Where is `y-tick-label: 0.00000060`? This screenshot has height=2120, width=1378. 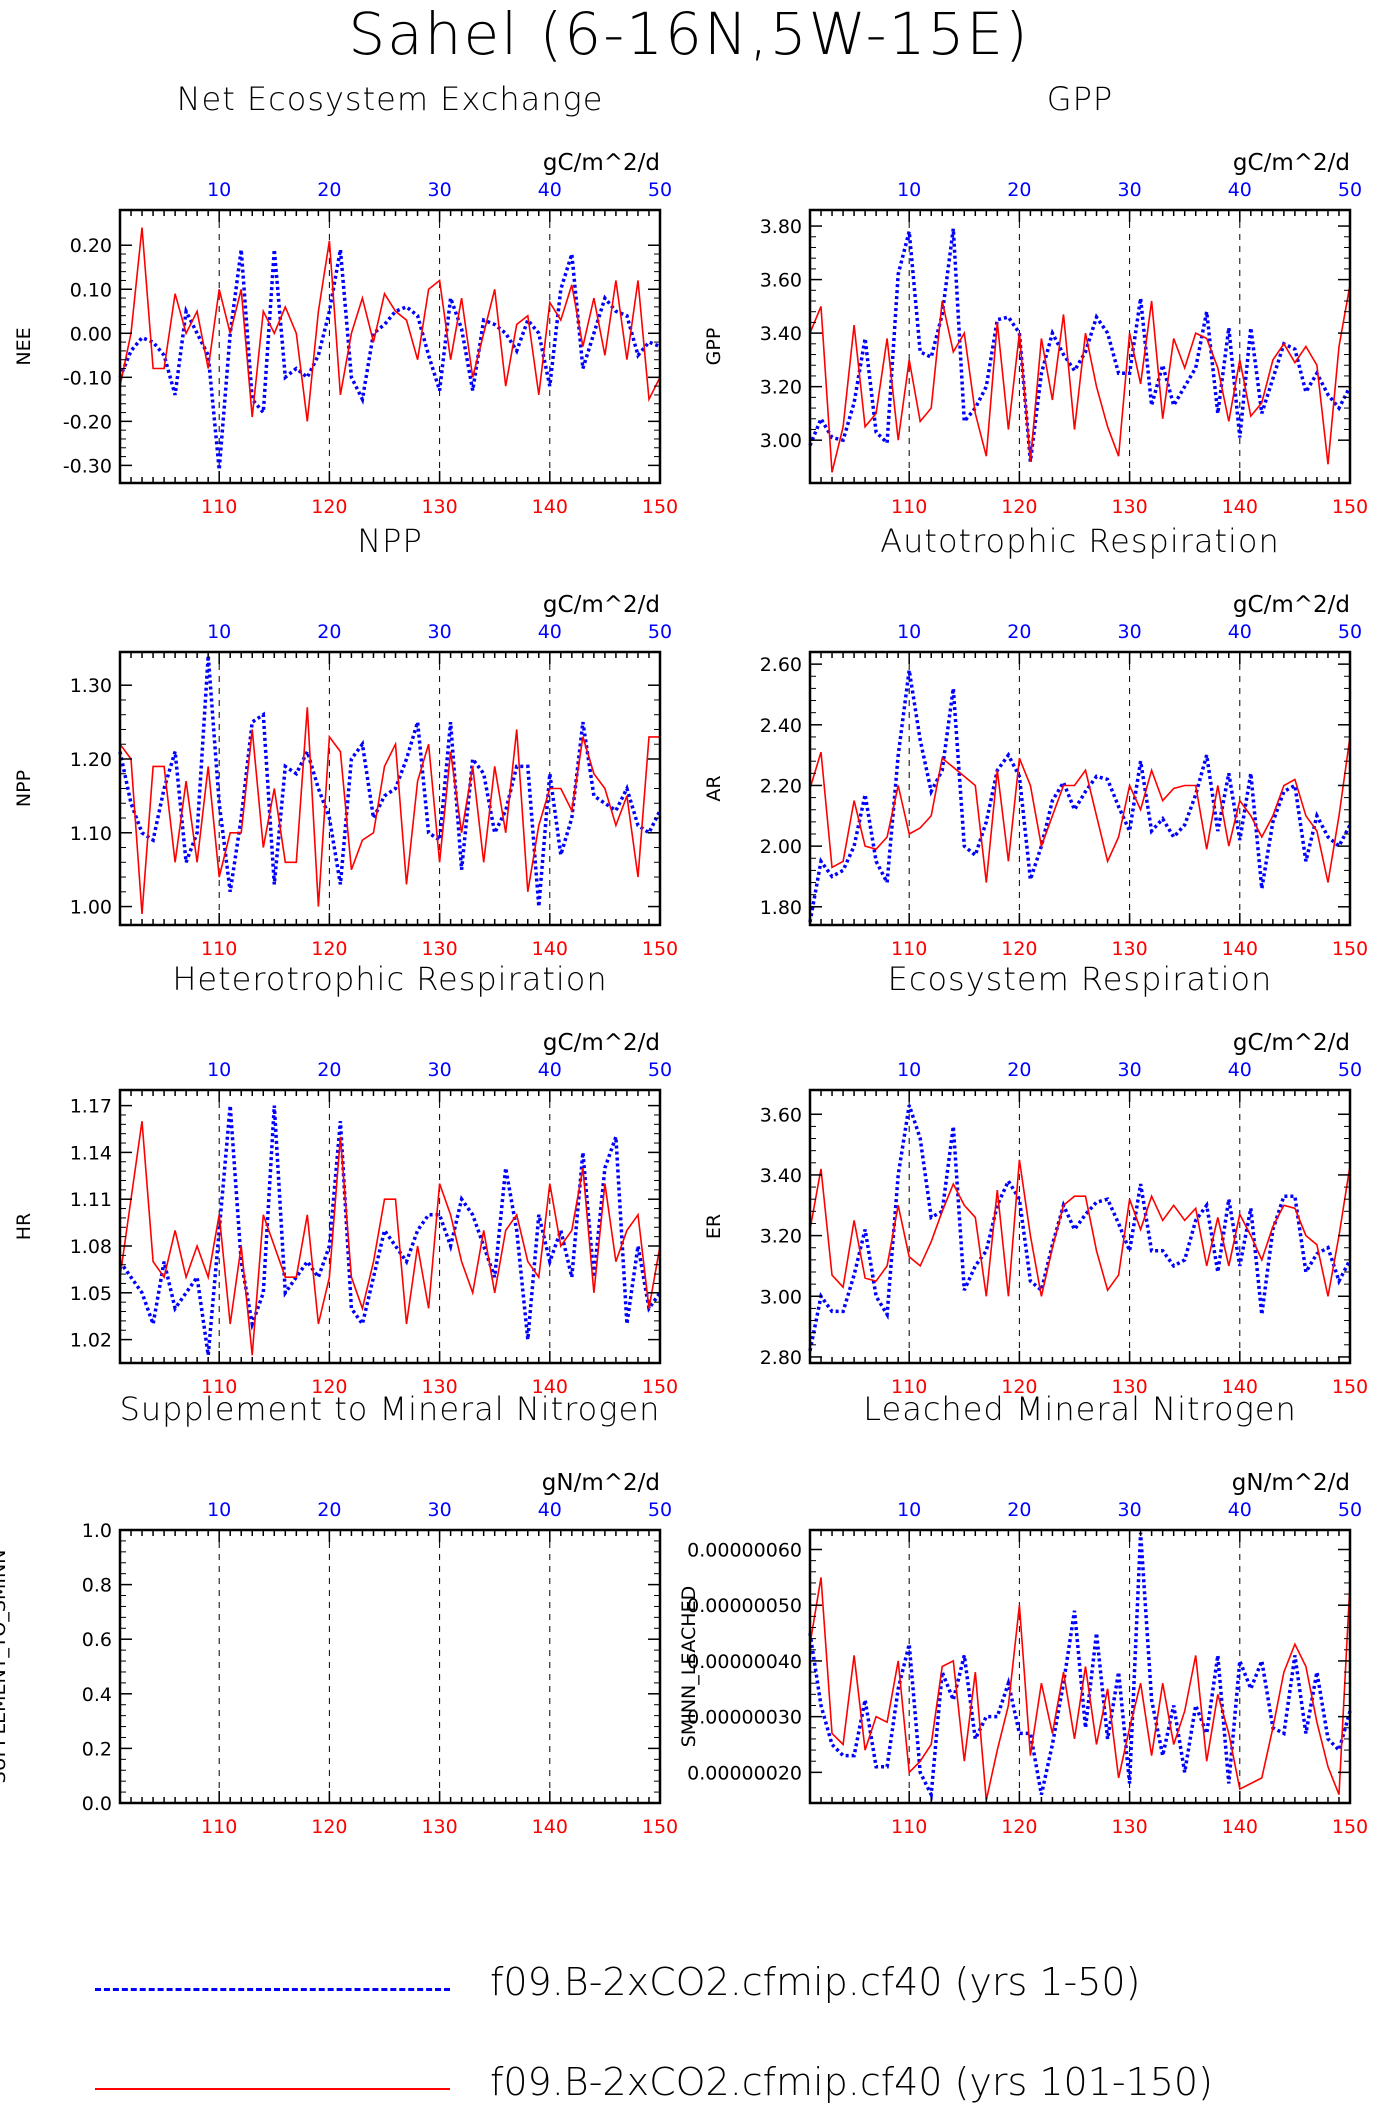
y-tick-label: 0.00000060 is located at coordinates (744, 1551).